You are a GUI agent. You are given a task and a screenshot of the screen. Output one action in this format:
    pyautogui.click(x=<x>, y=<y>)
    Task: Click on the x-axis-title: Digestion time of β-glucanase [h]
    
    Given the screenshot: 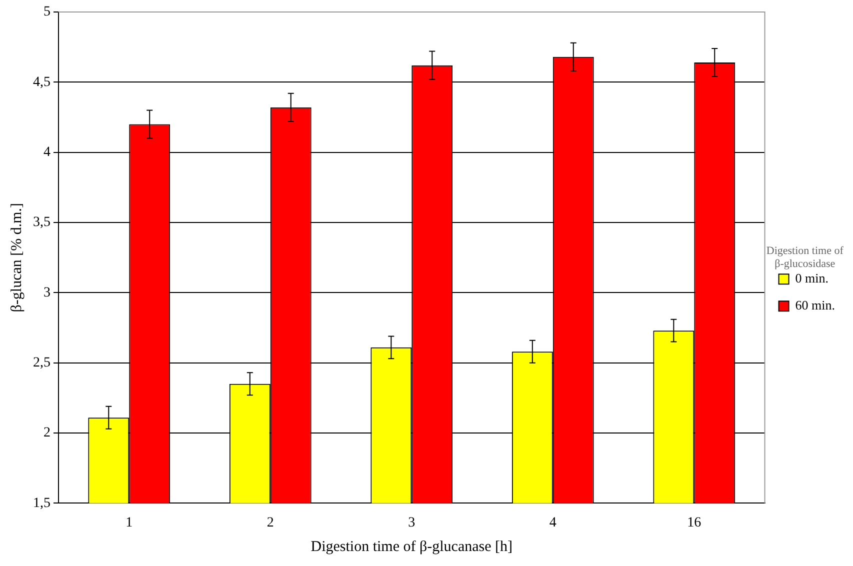 What is the action you would take?
    pyautogui.click(x=411, y=546)
    